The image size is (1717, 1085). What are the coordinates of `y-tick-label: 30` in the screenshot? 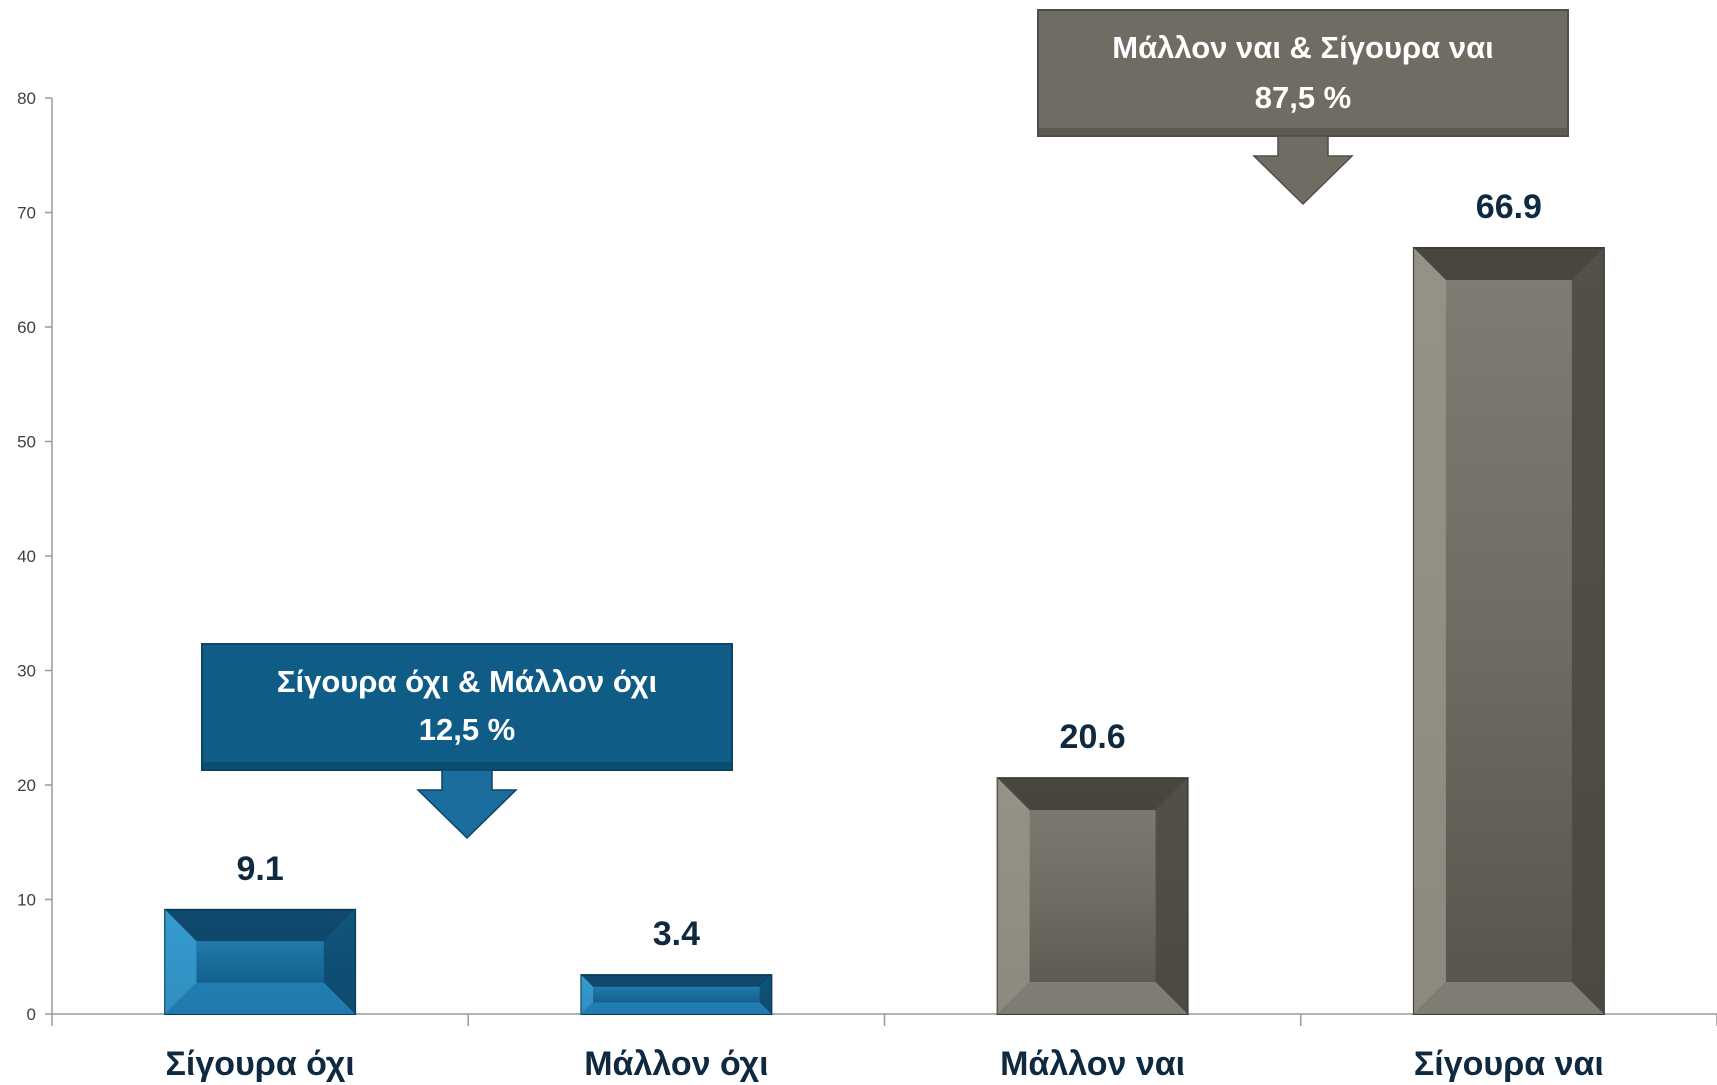 It's located at (26, 671).